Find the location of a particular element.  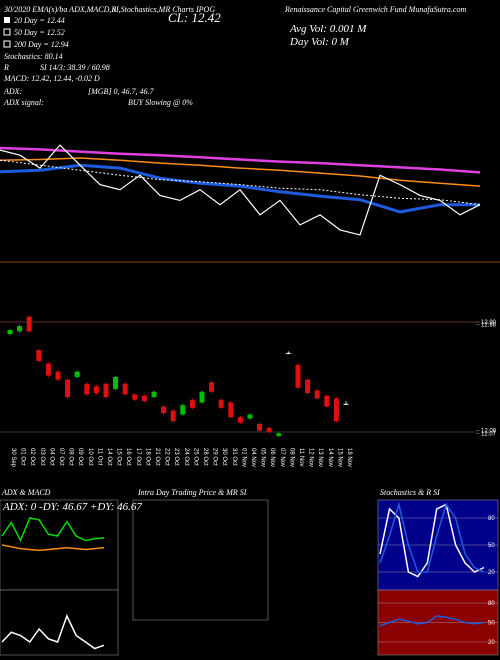

date-label: 01 Oct is located at coordinates (23, 457).